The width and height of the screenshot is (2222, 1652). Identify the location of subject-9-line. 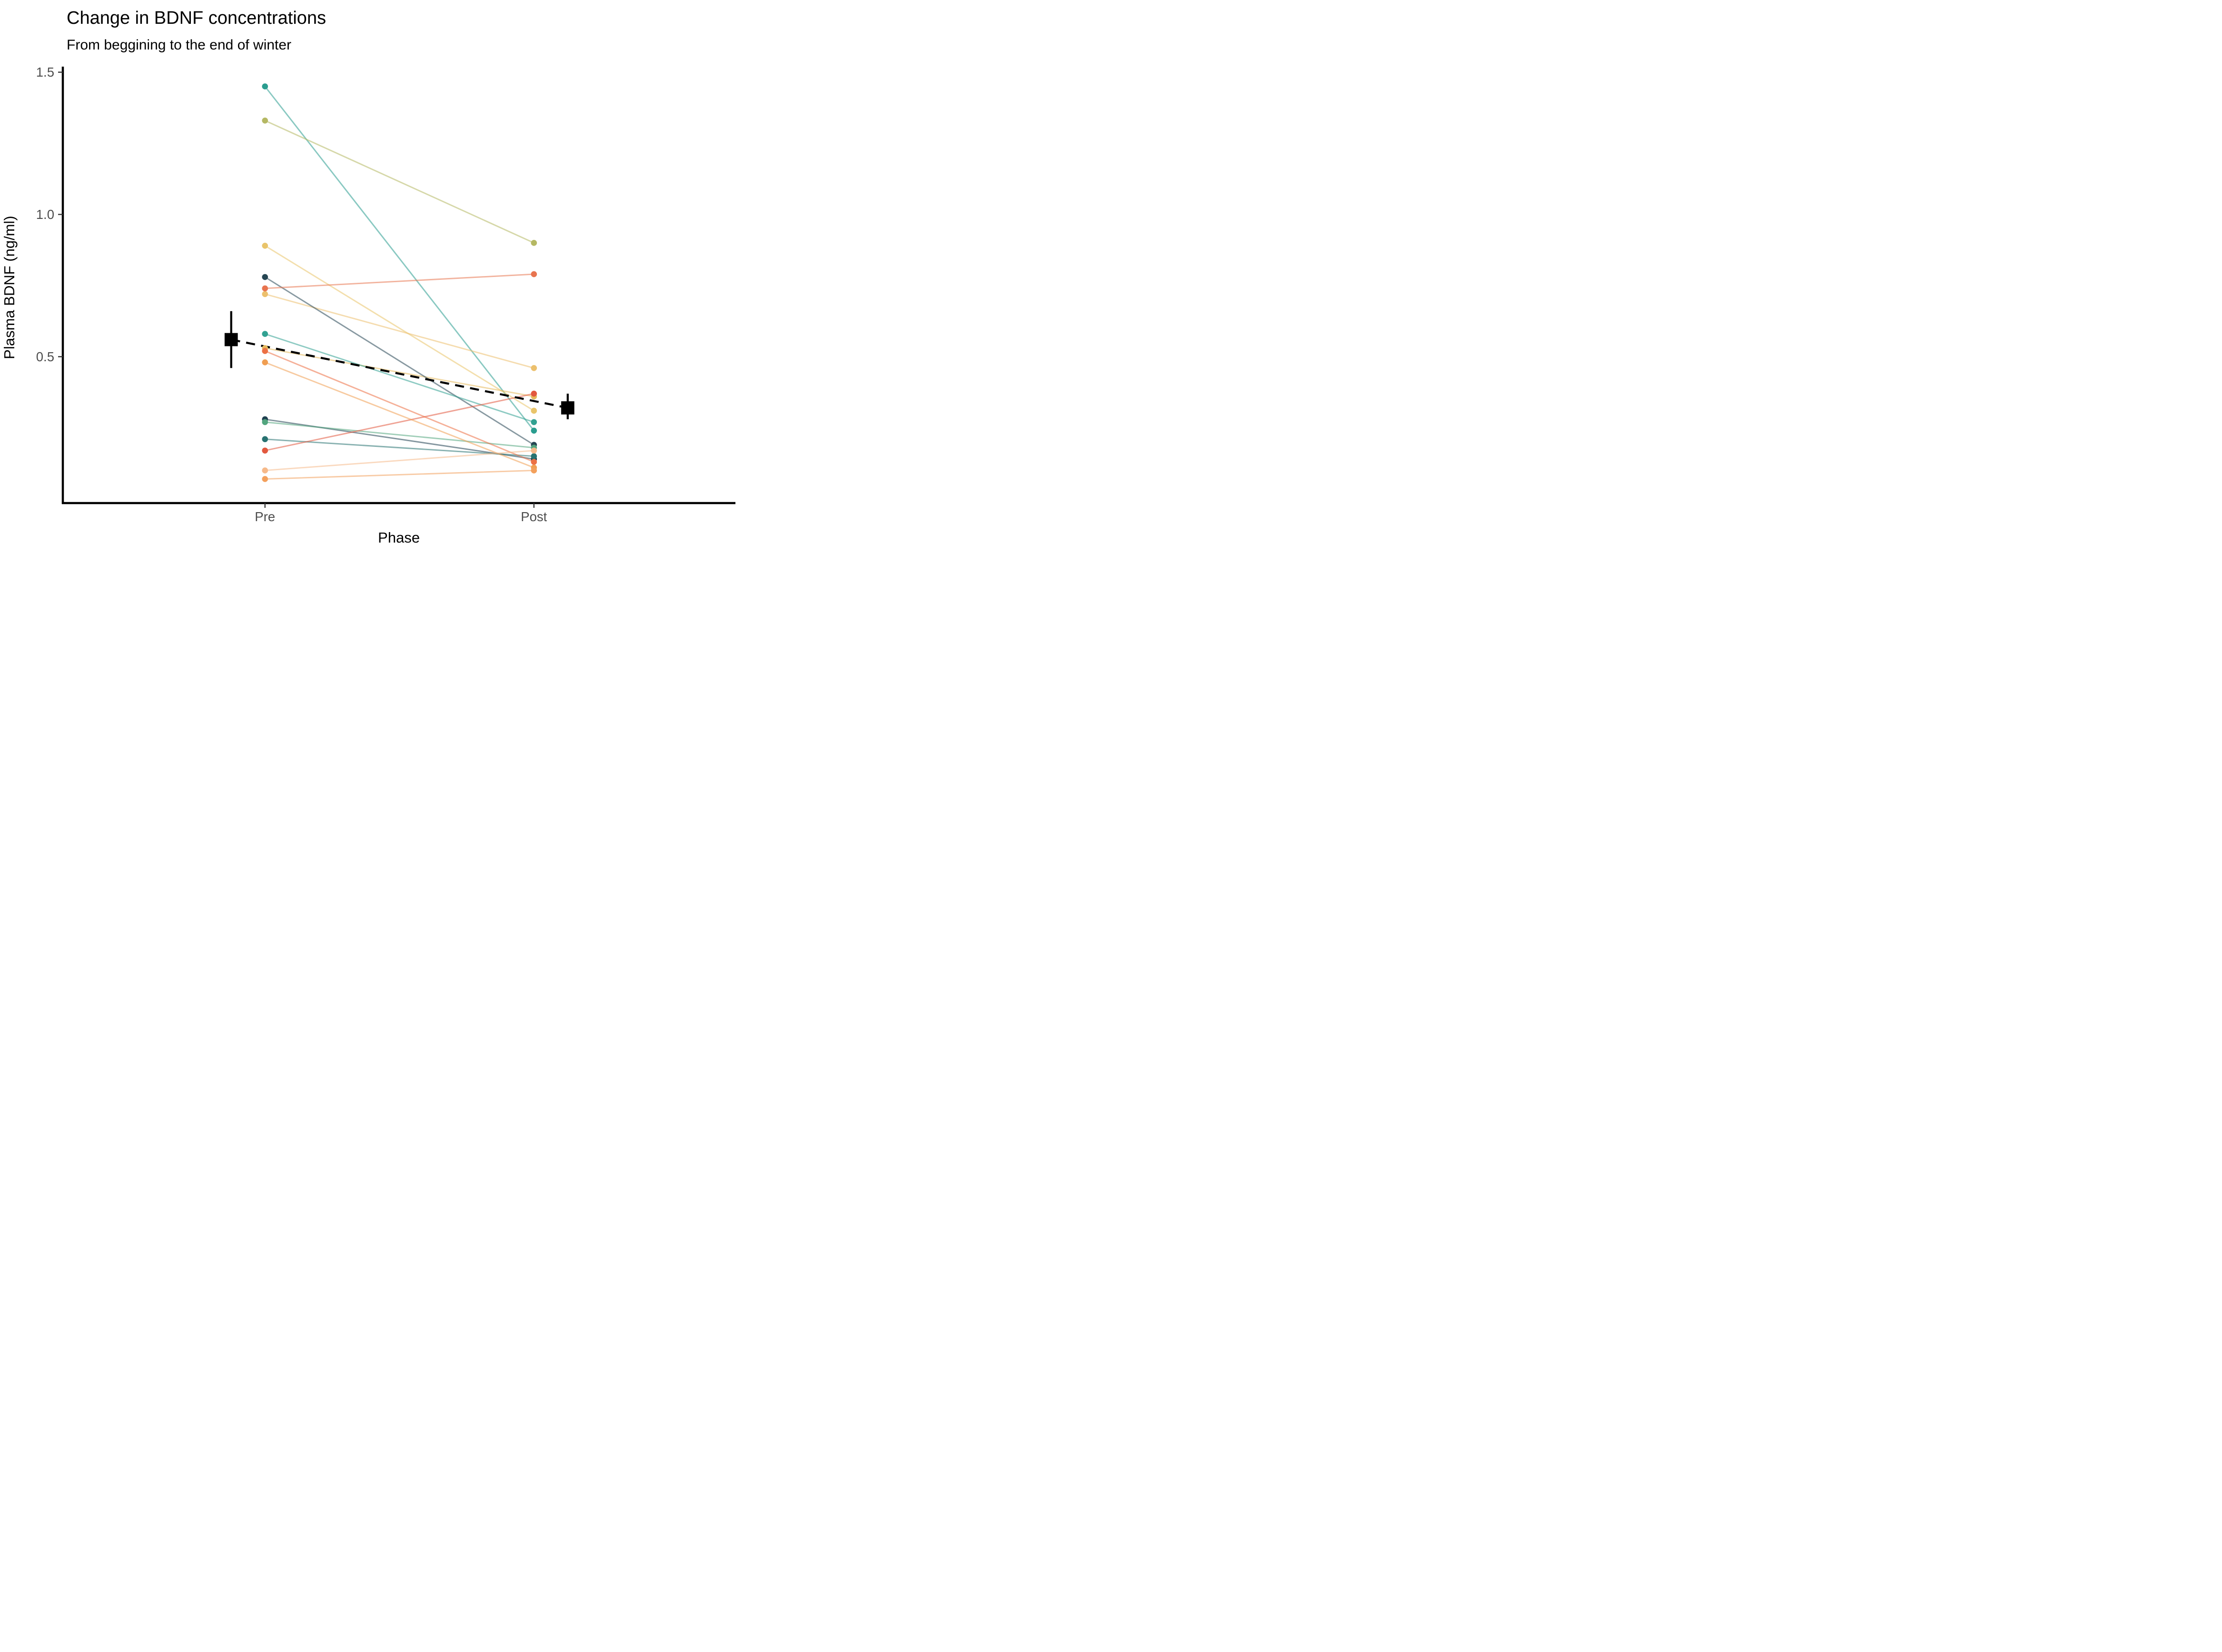
(399, 378).